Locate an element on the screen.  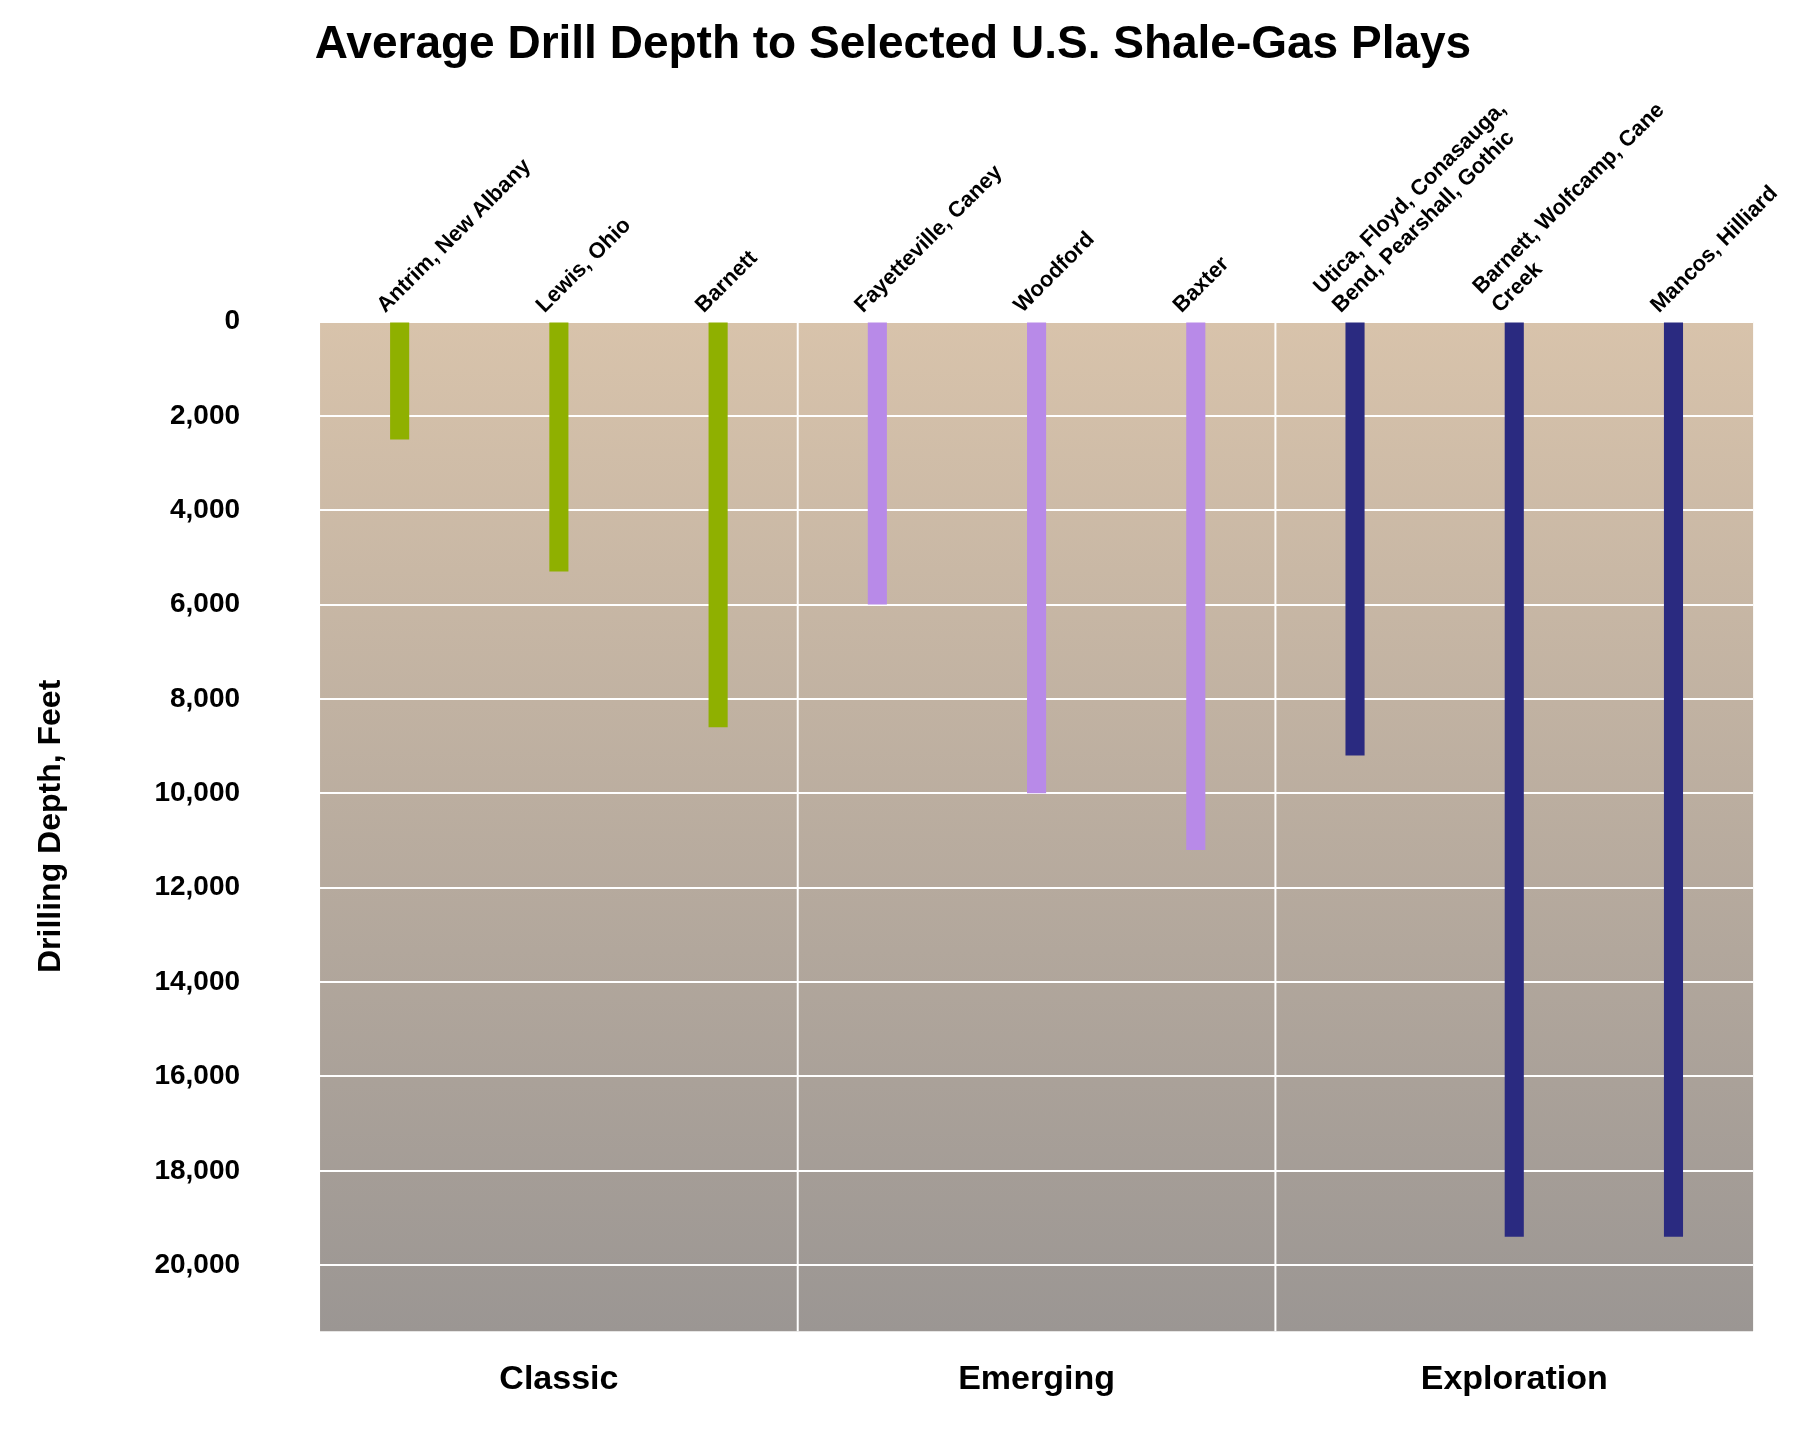
y-tick-label: 6,000 is located at coordinates (205, 603).